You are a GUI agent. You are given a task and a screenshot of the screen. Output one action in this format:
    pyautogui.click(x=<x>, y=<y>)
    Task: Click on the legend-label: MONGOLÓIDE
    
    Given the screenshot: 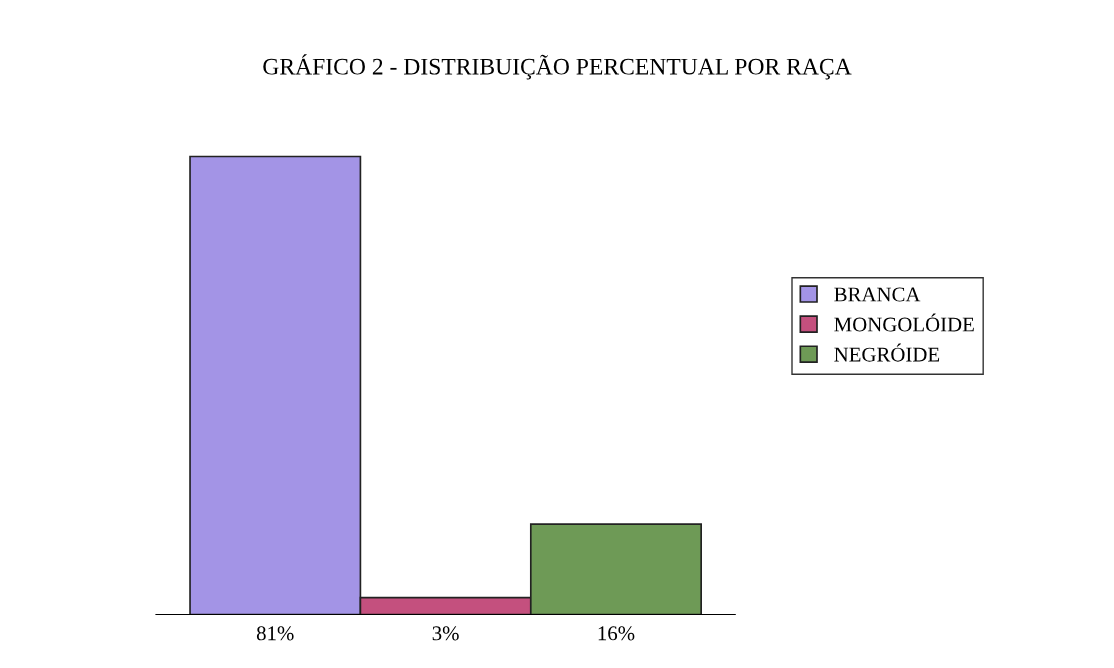 What is the action you would take?
    pyautogui.click(x=904, y=322)
    